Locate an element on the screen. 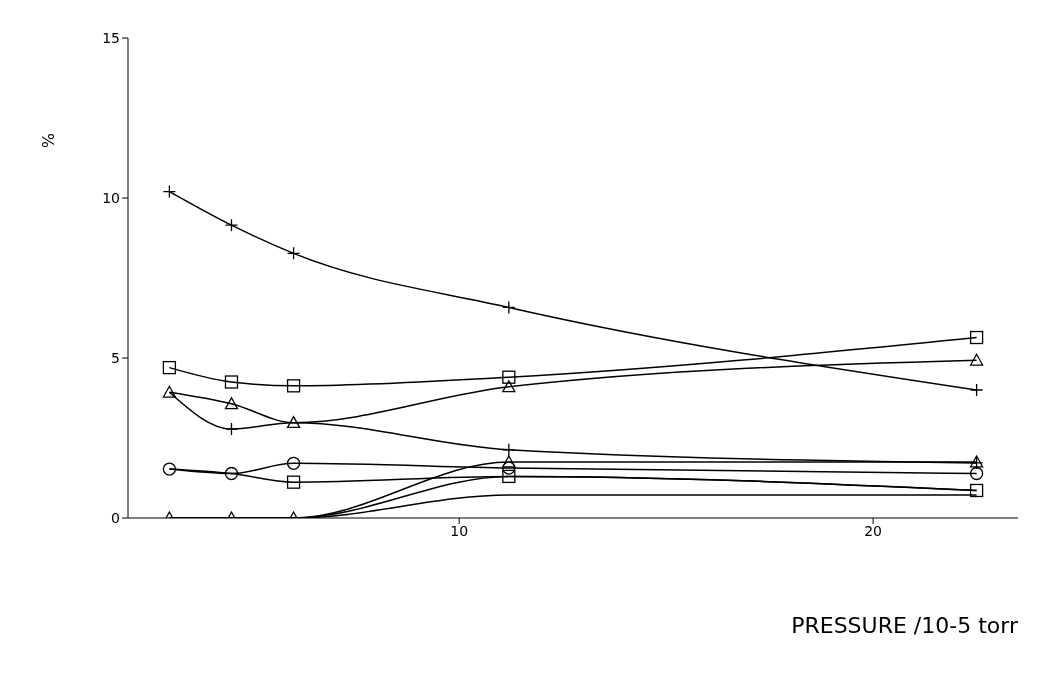  y-tick-label: 10 is located at coordinates (111, 197).